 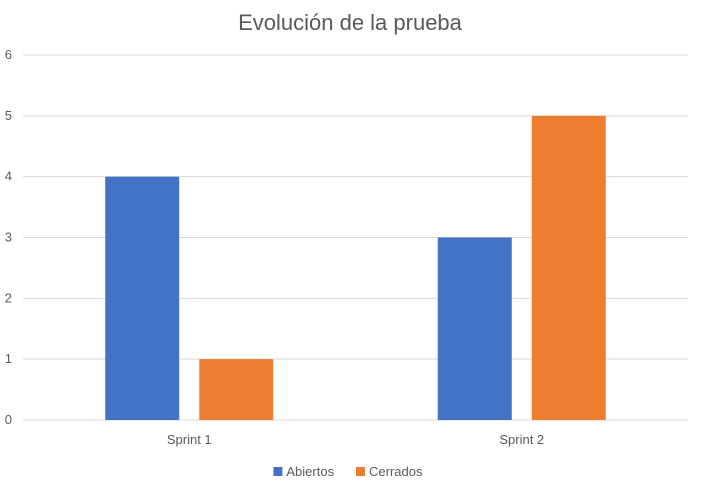 What do you see at coordinates (8, 358) in the screenshot?
I see `y-tick-label: 1` at bounding box center [8, 358].